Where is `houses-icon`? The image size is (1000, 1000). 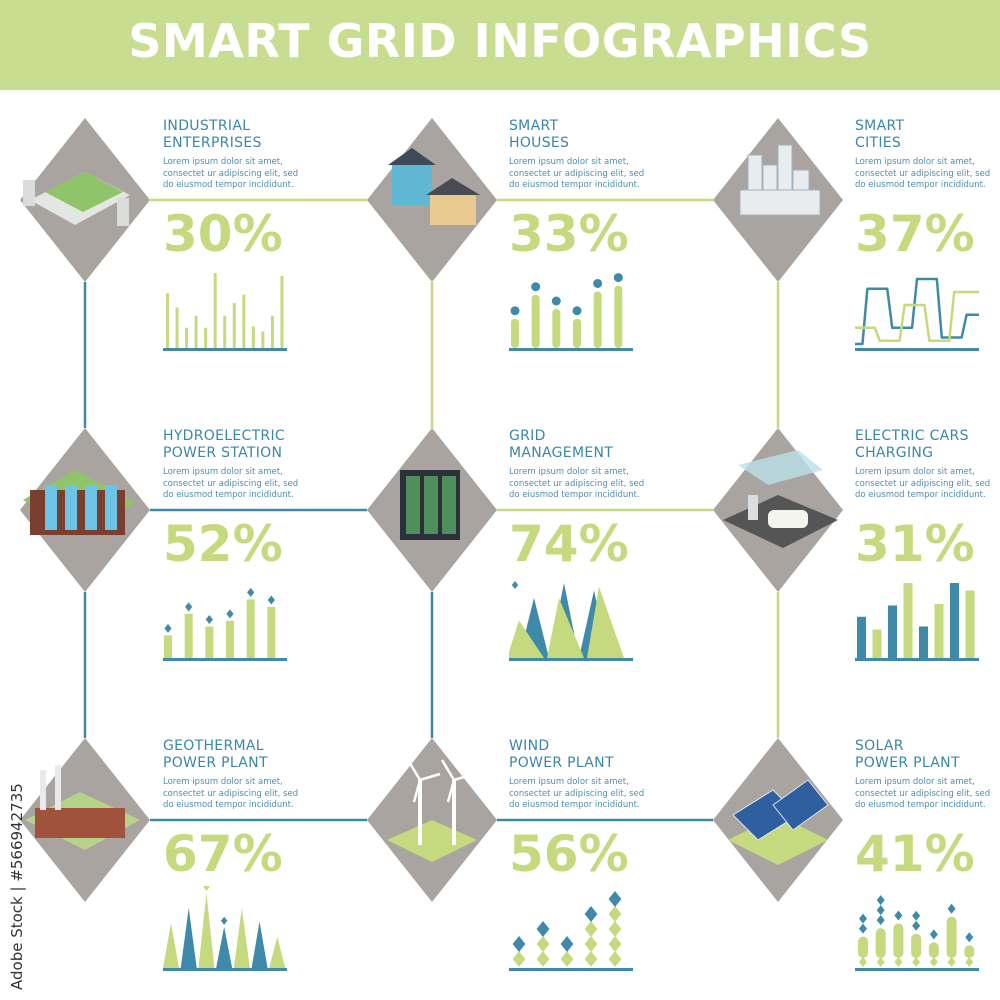
houses-icon is located at coordinates (434, 186).